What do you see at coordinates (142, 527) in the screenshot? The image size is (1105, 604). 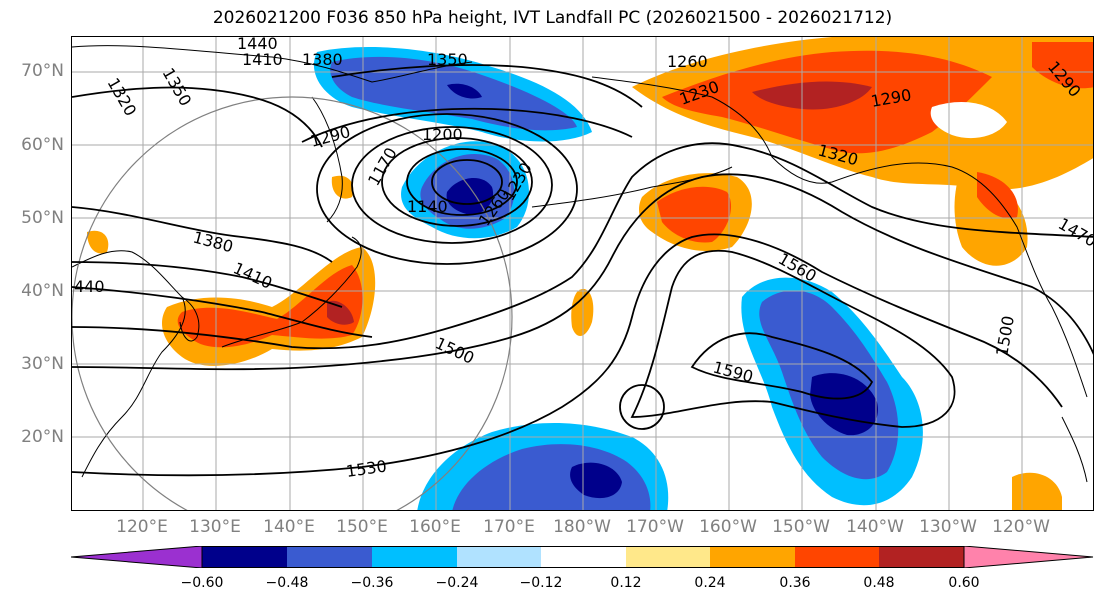 I see `lon-label-120e: 120°E` at bounding box center [142, 527].